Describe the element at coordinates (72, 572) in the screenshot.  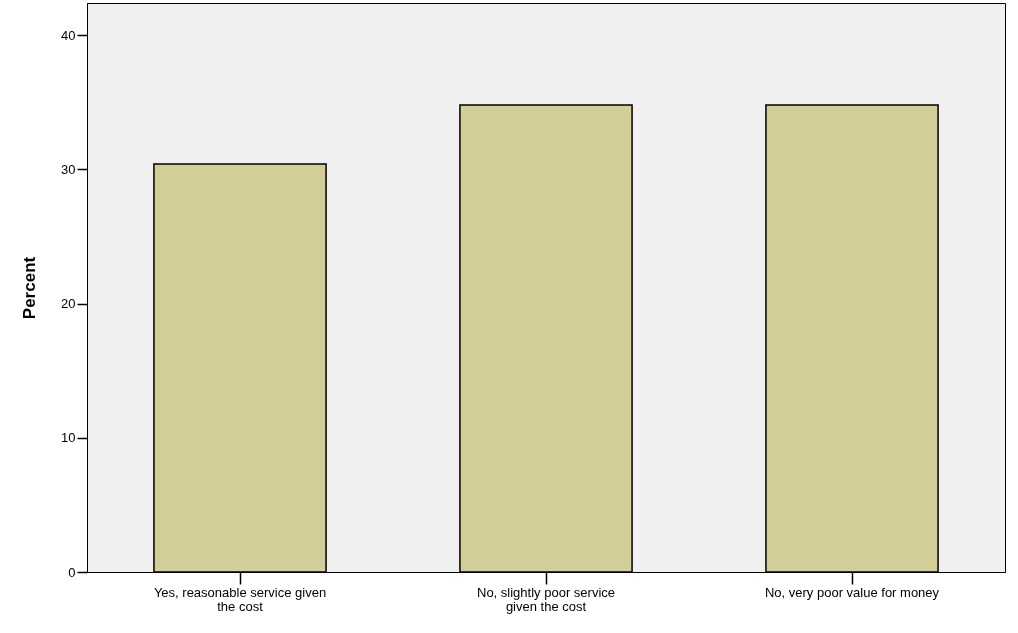
I see `y-tick-label: 0` at that location.